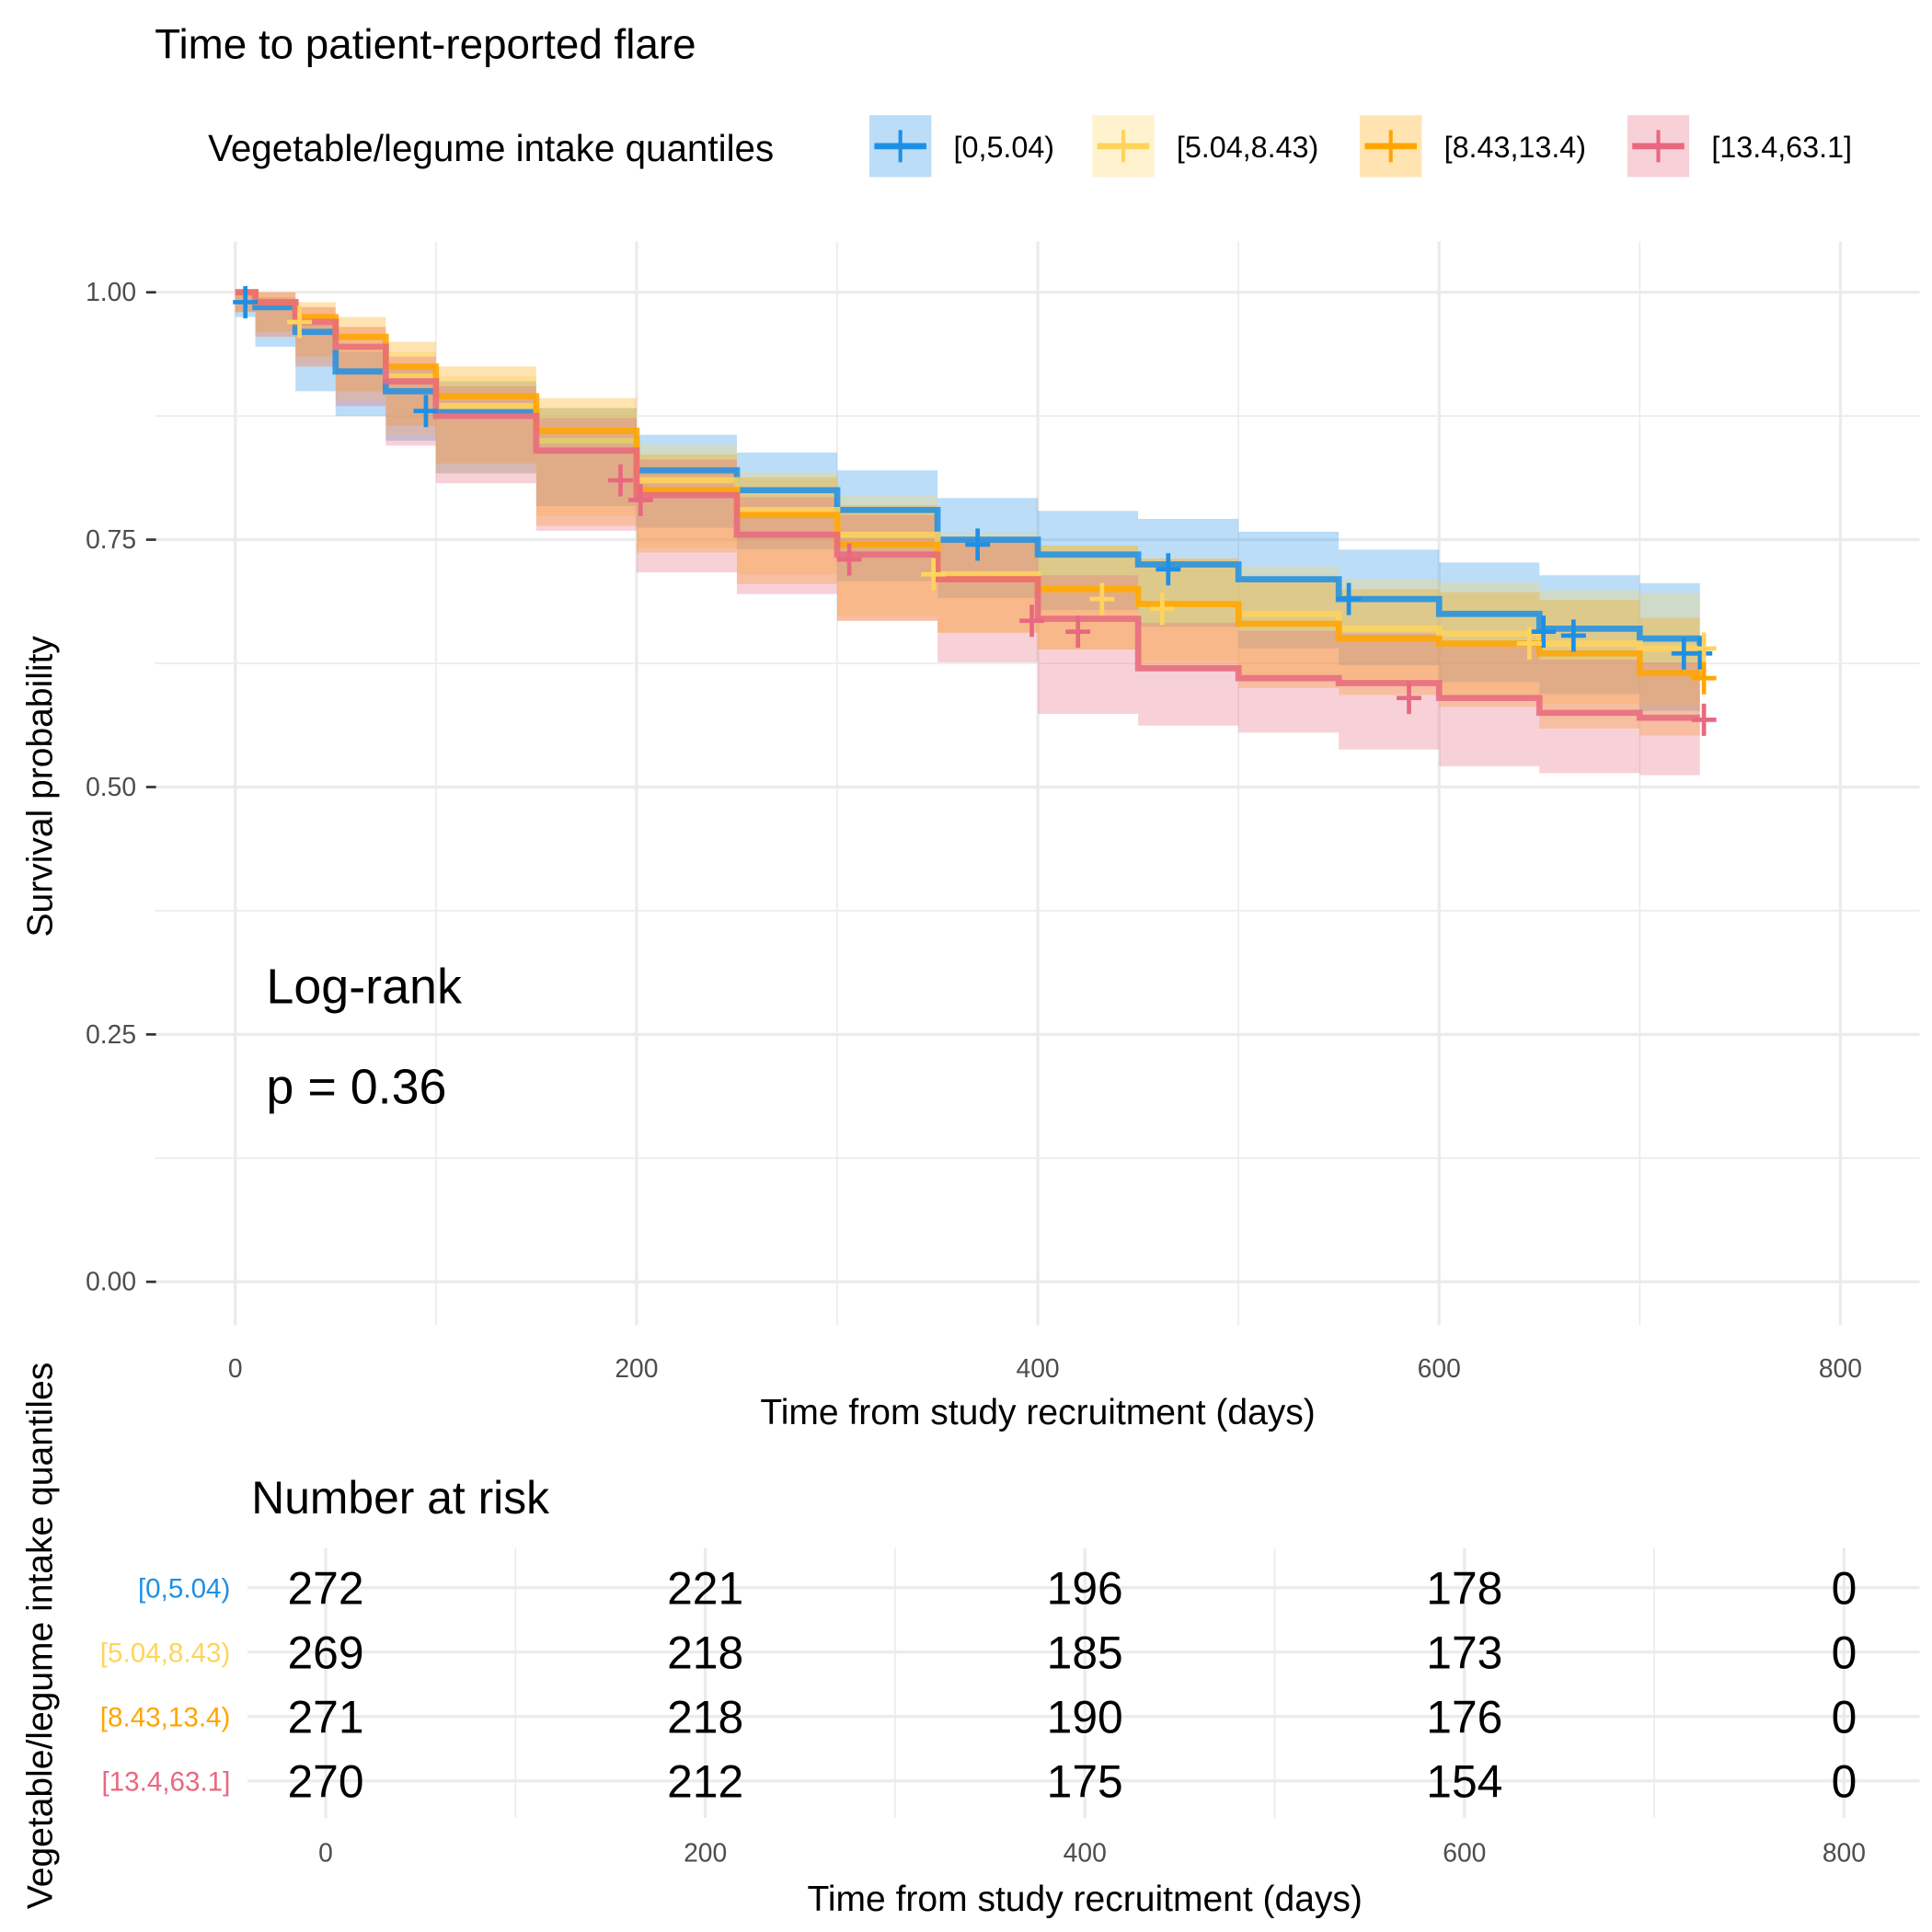  I want to click on x-axis-label: Time from study recruitment (days), so click(1037, 1412).